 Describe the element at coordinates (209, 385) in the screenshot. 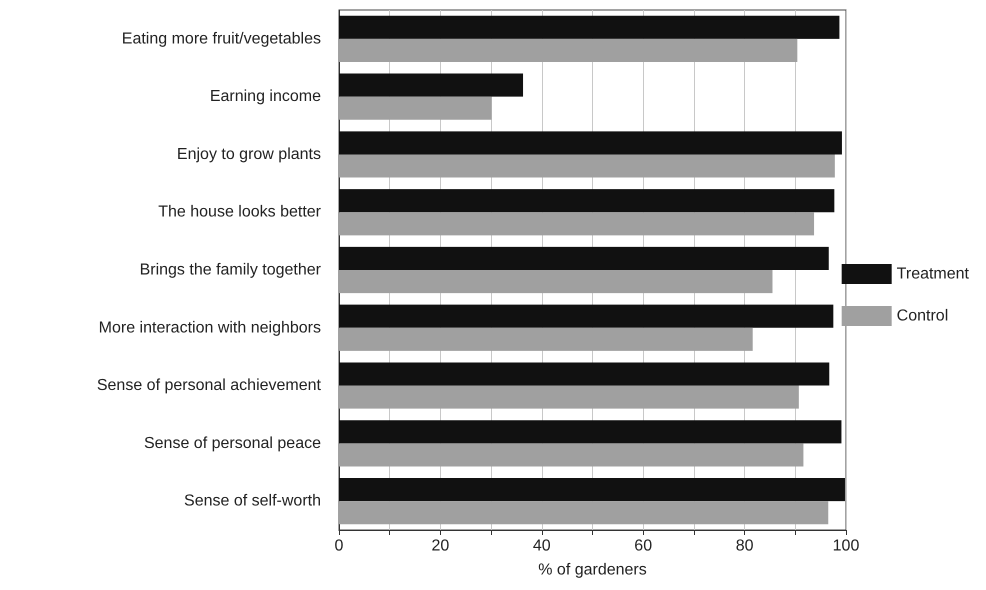

I see `y-tick-label: Sense of personal achievement` at that location.